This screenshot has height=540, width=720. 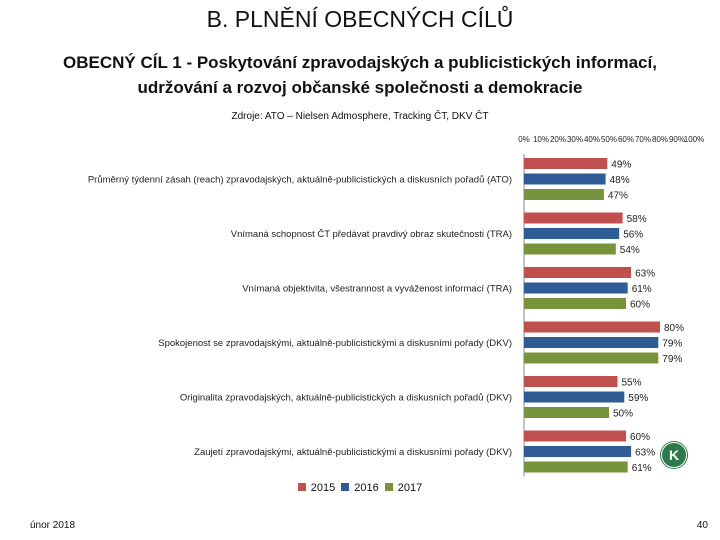 I want to click on tick-label: 80%, so click(x=660, y=139).